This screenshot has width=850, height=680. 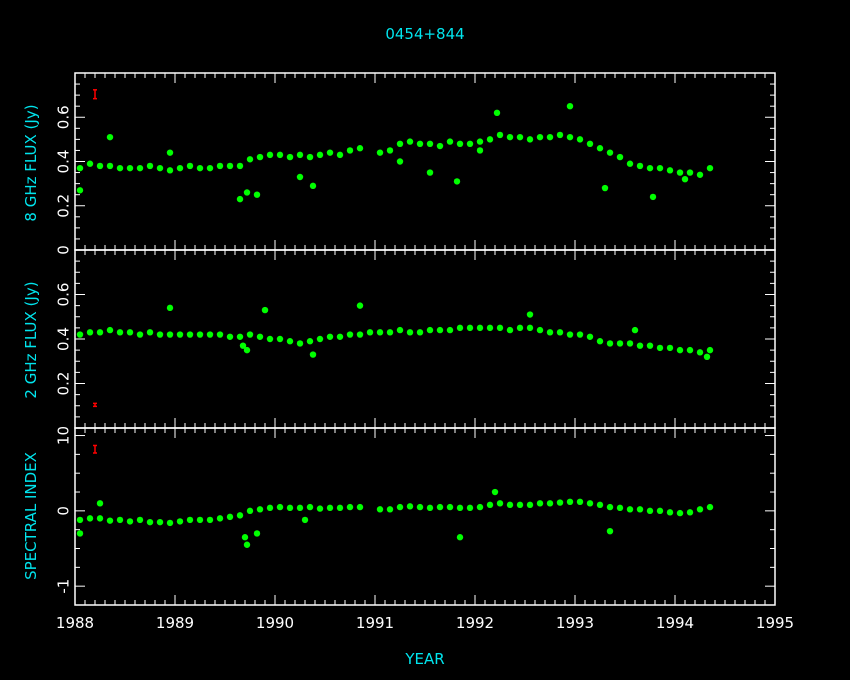 What do you see at coordinates (575, 623) in the screenshot?
I see `x-tick-label: 1993` at bounding box center [575, 623].